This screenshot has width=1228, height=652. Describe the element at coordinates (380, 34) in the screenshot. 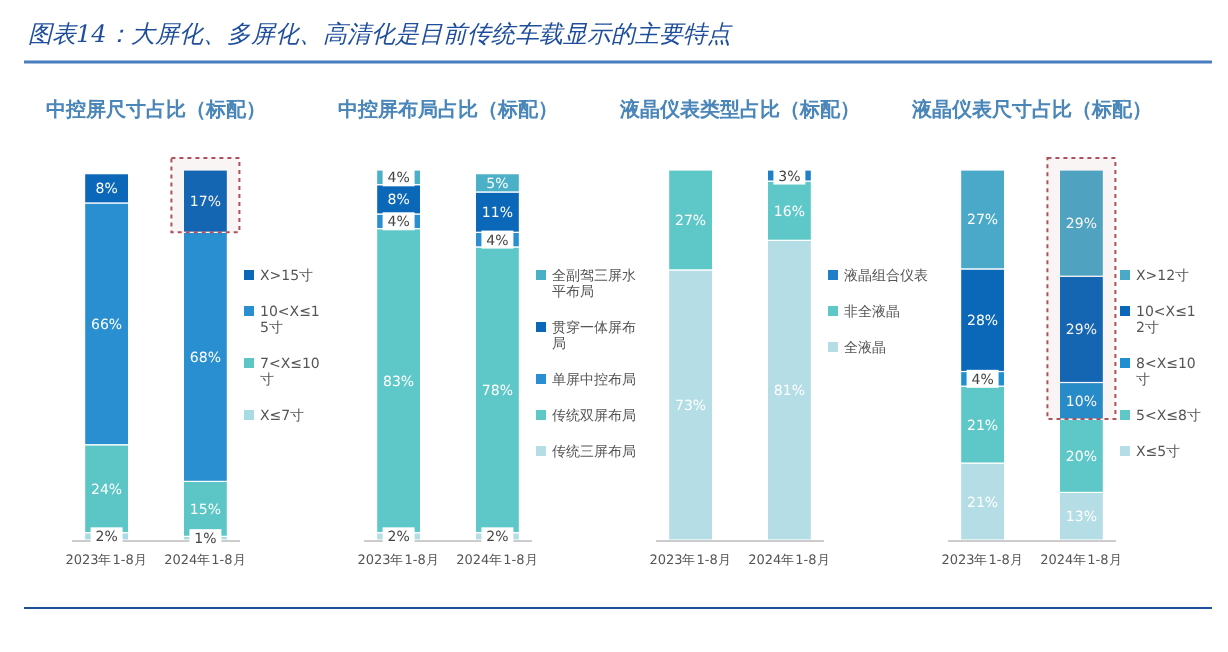

I see `text: 图表14：大屏化、多屏化、高清化是目前传统车载显示的主要特点` at that location.